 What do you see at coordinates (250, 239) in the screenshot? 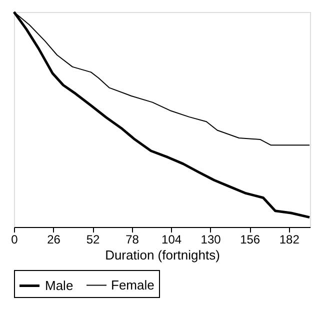
I see `x-tick-label: 156` at bounding box center [250, 239].